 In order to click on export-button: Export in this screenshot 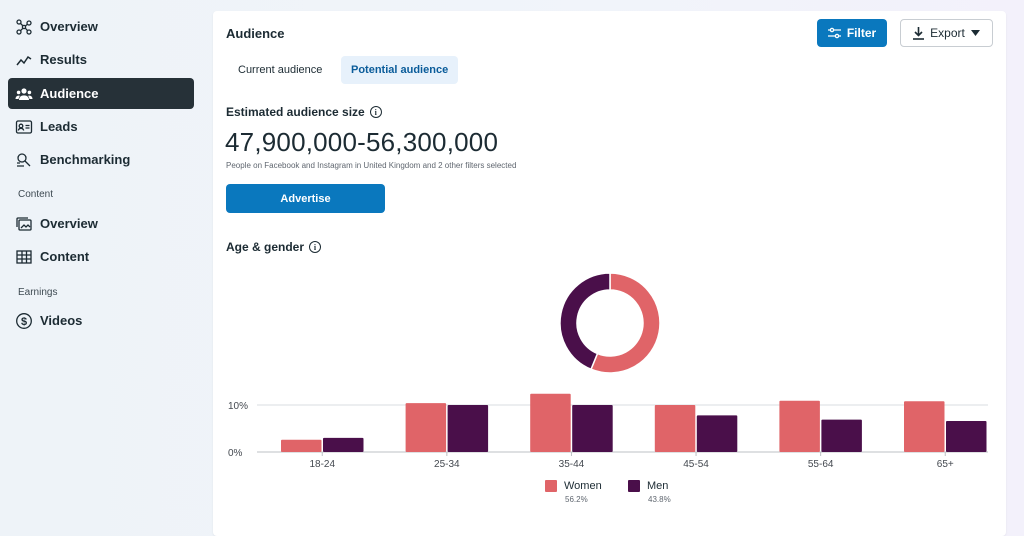, I will do `click(946, 33)`.